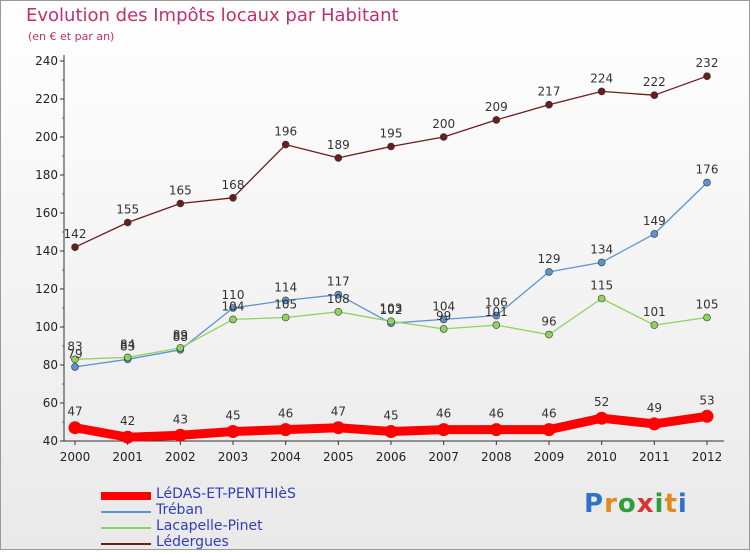 The width and height of the screenshot is (750, 552). I want to click on legend-label: Lacapelle-Pinet, so click(209, 526).